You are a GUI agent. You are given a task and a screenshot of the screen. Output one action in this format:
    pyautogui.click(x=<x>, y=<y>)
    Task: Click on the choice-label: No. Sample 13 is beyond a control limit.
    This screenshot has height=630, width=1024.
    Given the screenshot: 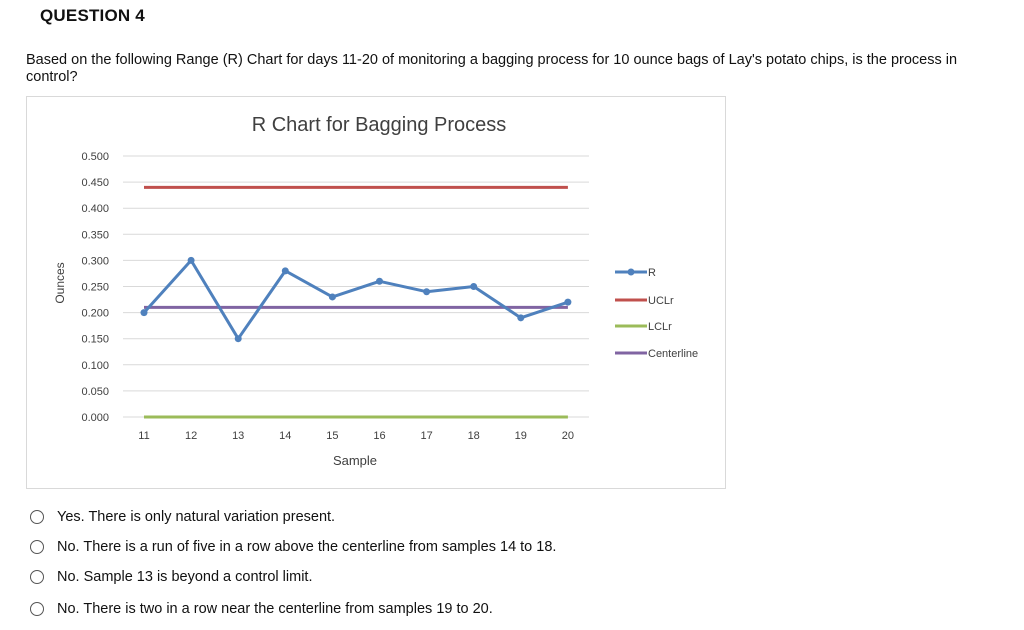 What is the action you would take?
    pyautogui.click(x=185, y=577)
    